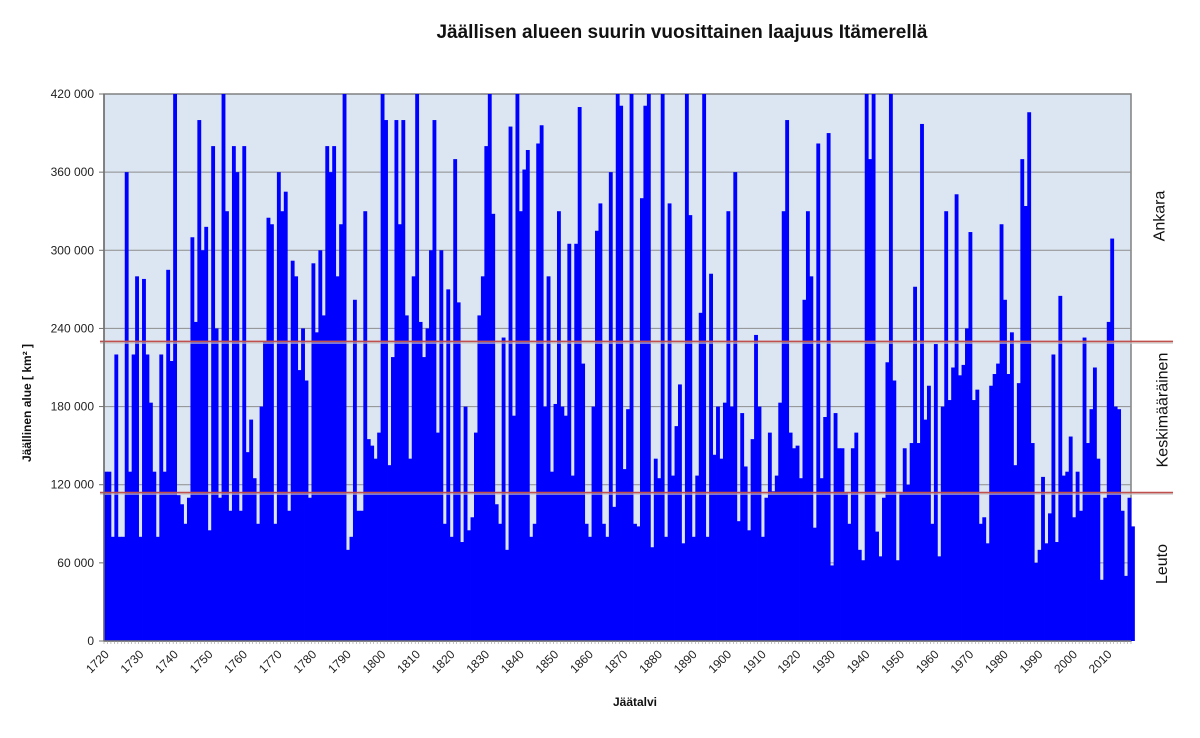  Describe the element at coordinates (339, 661) in the screenshot. I see `x-tick-label: 1790` at that location.